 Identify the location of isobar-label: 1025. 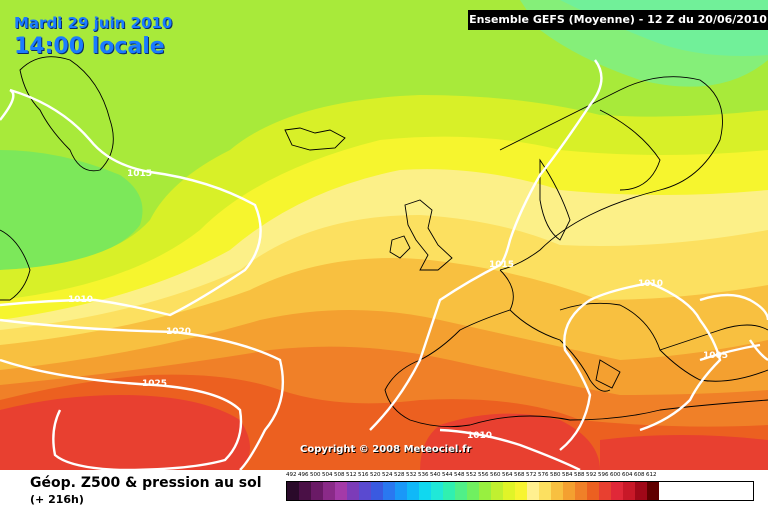
(154, 384).